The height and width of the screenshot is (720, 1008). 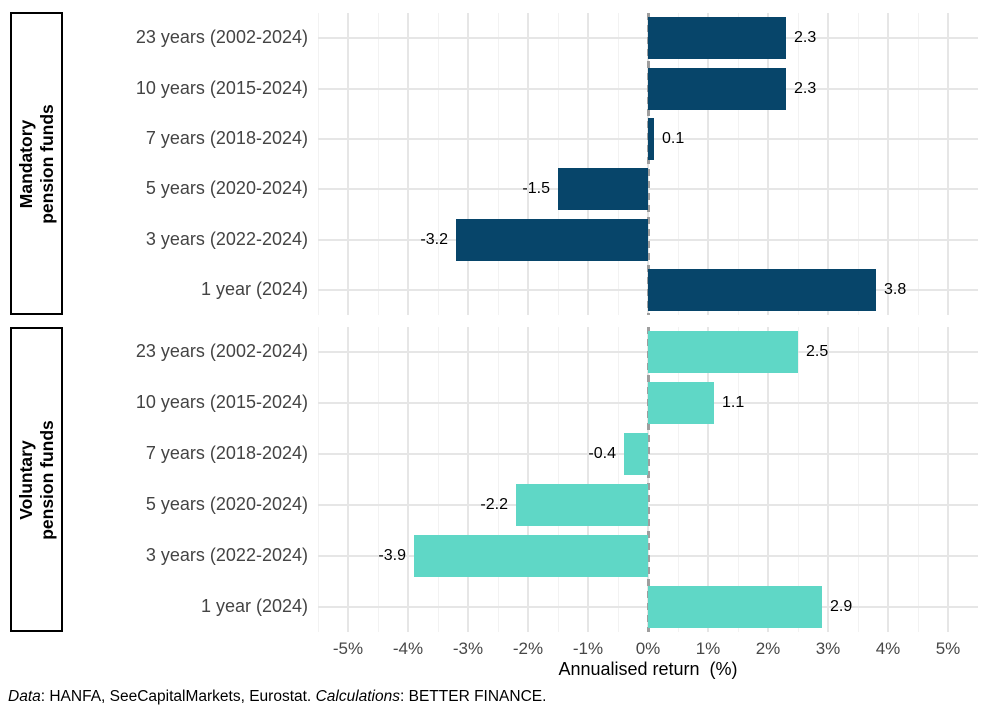 What do you see at coordinates (588, 648) in the screenshot?
I see `x-tick-label: -1%` at bounding box center [588, 648].